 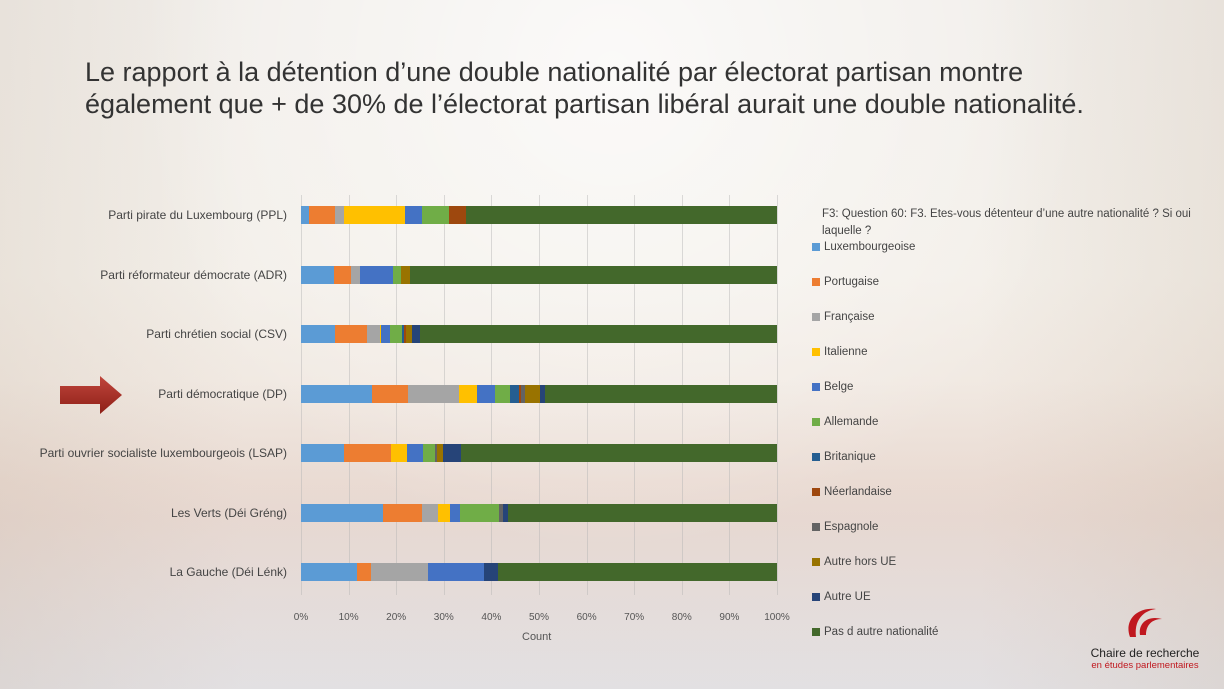 What do you see at coordinates (847, 597) in the screenshot?
I see `legend-label: Autre UE` at bounding box center [847, 597].